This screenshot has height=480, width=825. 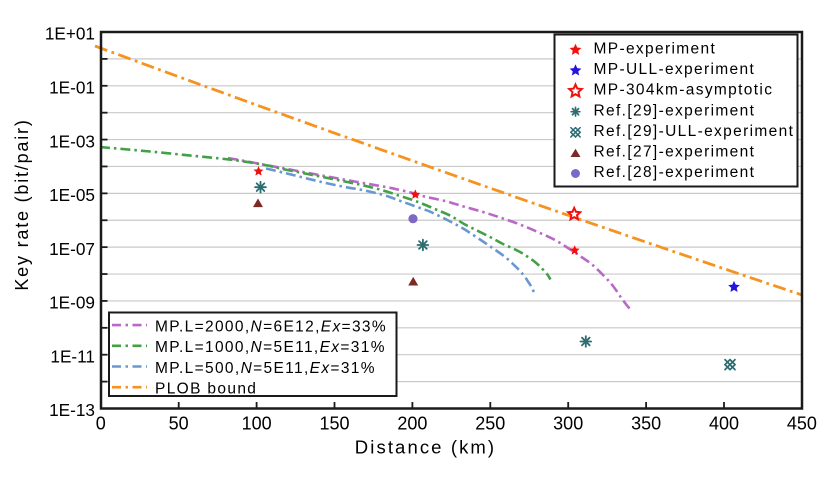 What do you see at coordinates (265, 368) in the screenshot?
I see `svg-text: MP.L=500,N=5E11,Ex=31%` at bounding box center [265, 368].